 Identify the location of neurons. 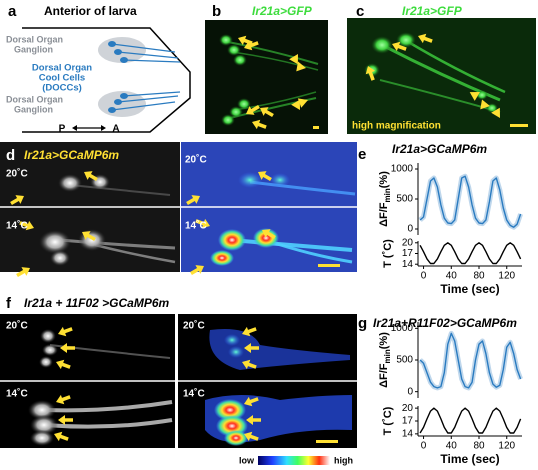
(146, 77).